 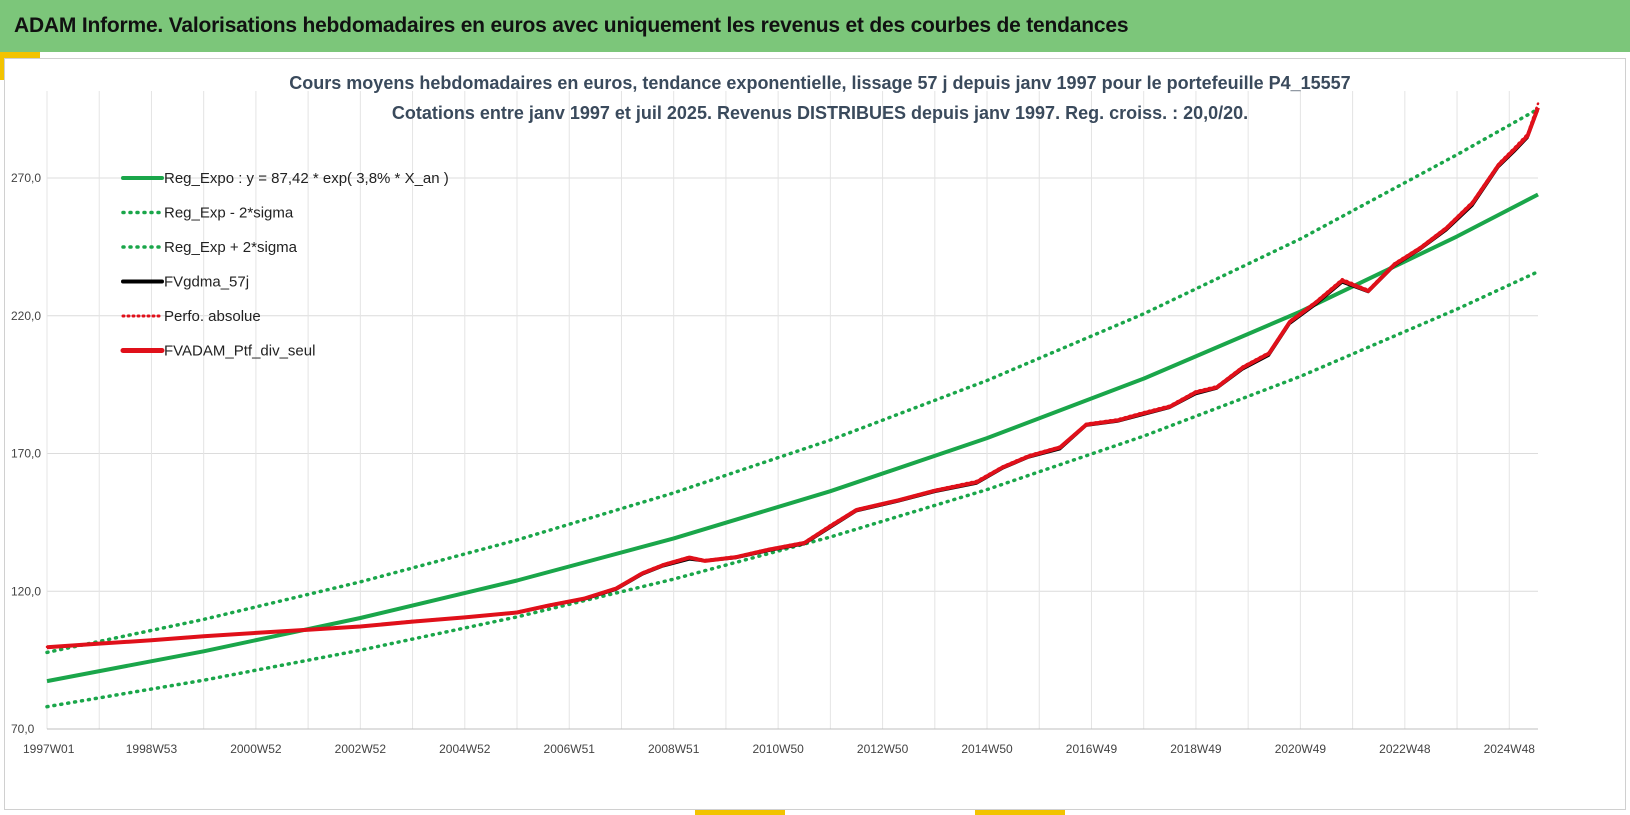 What do you see at coordinates (152, 749) in the screenshot?
I see `x-tick-label: 1998W53` at bounding box center [152, 749].